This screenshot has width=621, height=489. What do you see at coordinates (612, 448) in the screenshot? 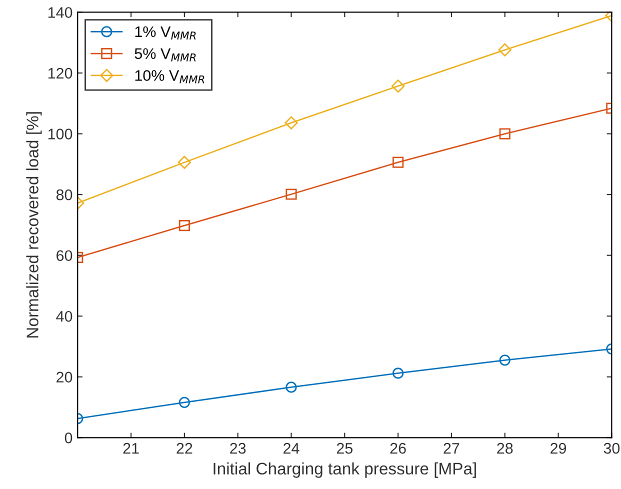
I see `x-tick-label: 30` at bounding box center [612, 448].